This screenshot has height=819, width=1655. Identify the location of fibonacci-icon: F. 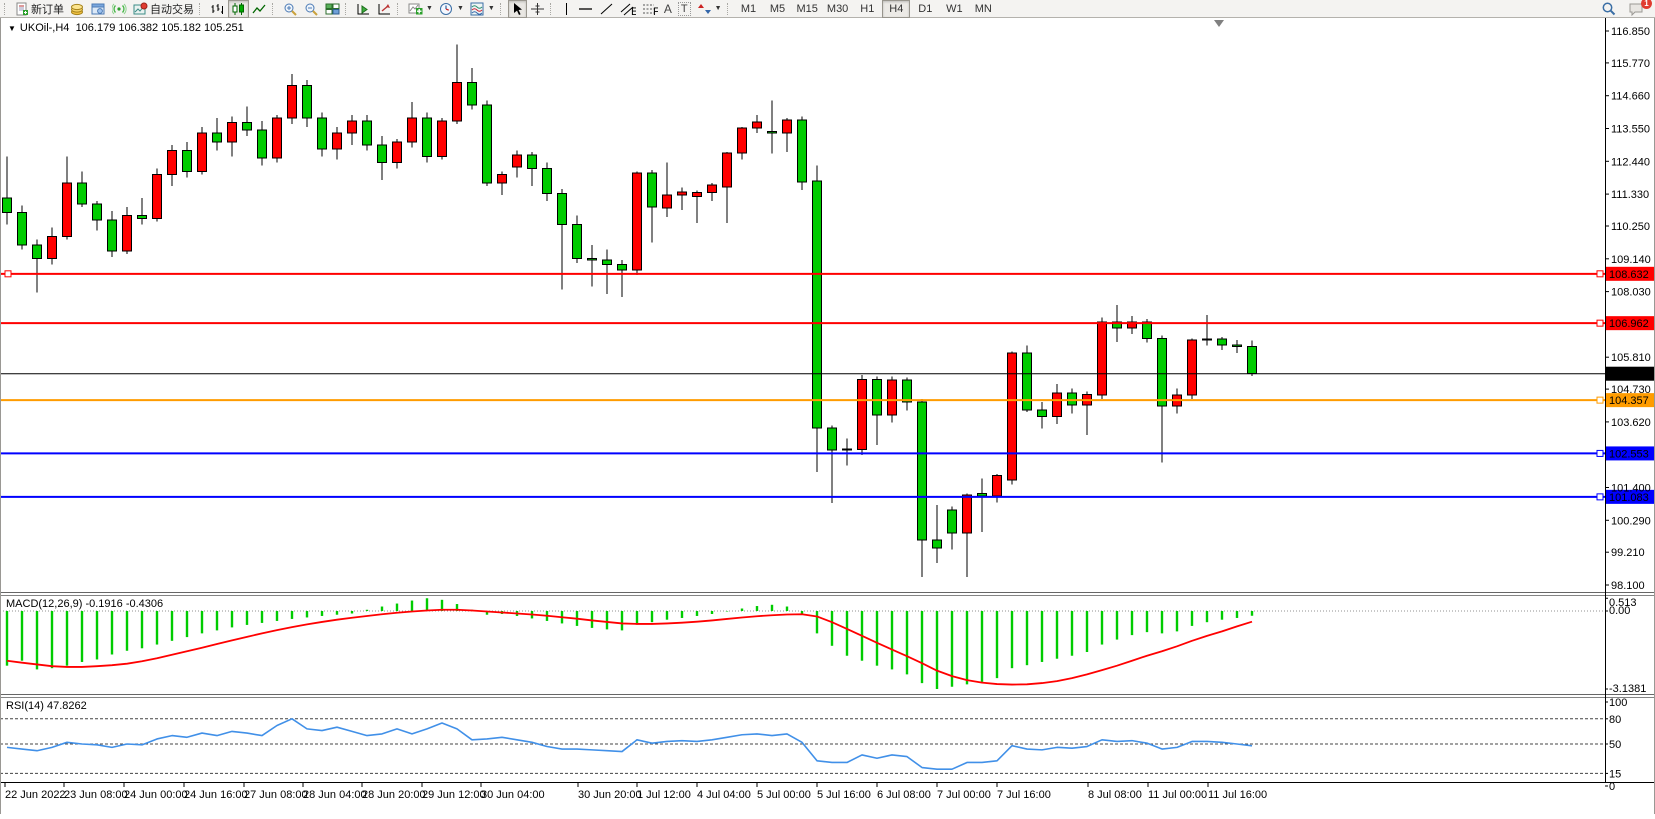
(650, 9).